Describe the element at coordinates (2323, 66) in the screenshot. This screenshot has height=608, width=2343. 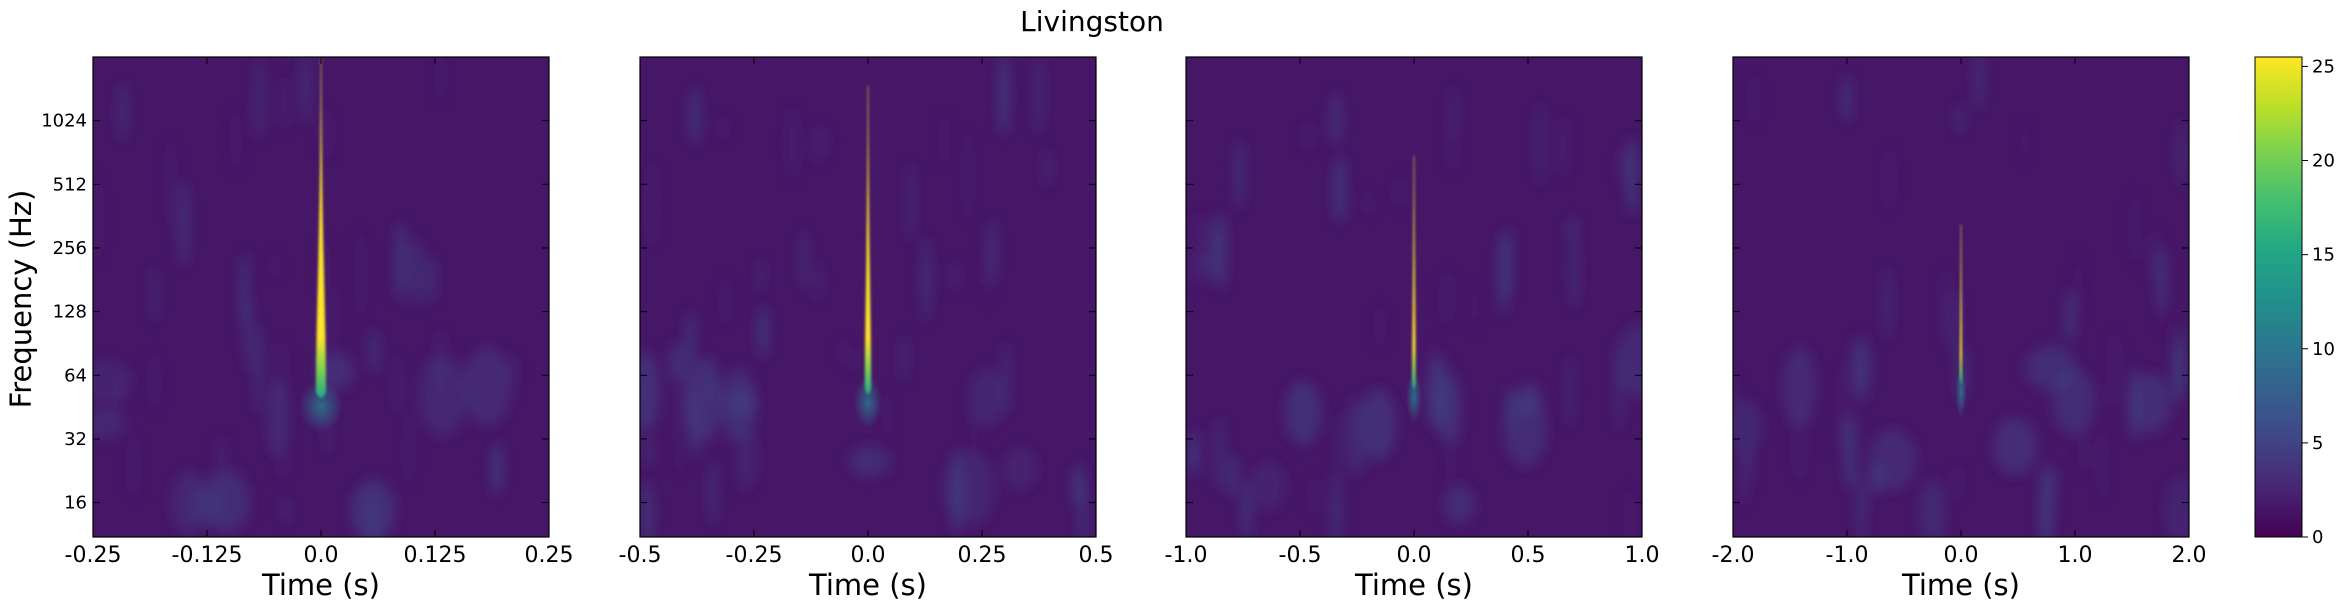
I see `colorbar-tick-label: 25` at that location.